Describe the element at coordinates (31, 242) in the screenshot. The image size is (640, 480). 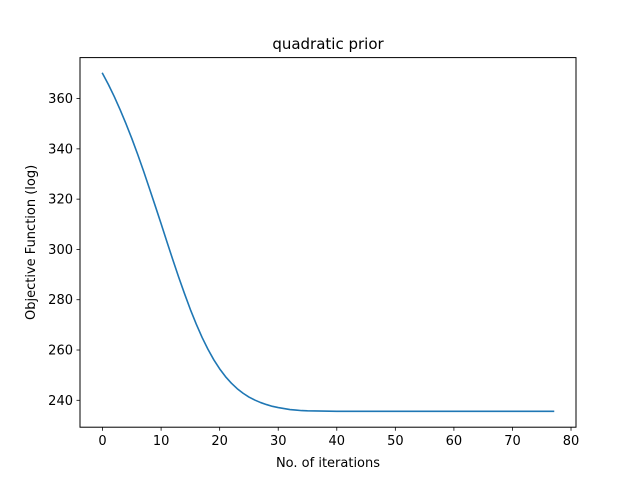
I see `y-axis-title: Objective Function (log)` at that location.